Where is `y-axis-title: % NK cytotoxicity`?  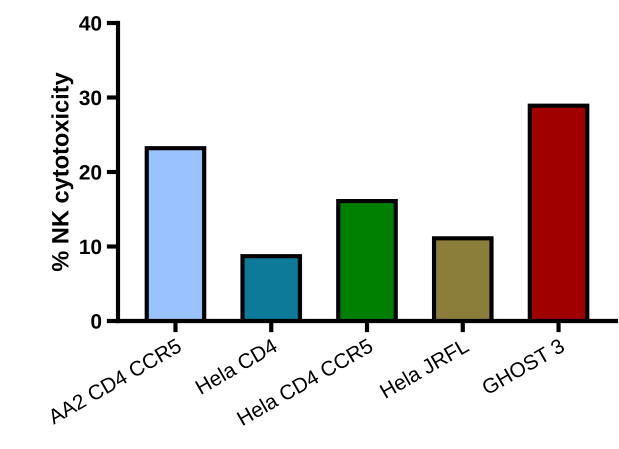 y-axis-title: % NK cytotoxicity is located at coordinates (62, 172).